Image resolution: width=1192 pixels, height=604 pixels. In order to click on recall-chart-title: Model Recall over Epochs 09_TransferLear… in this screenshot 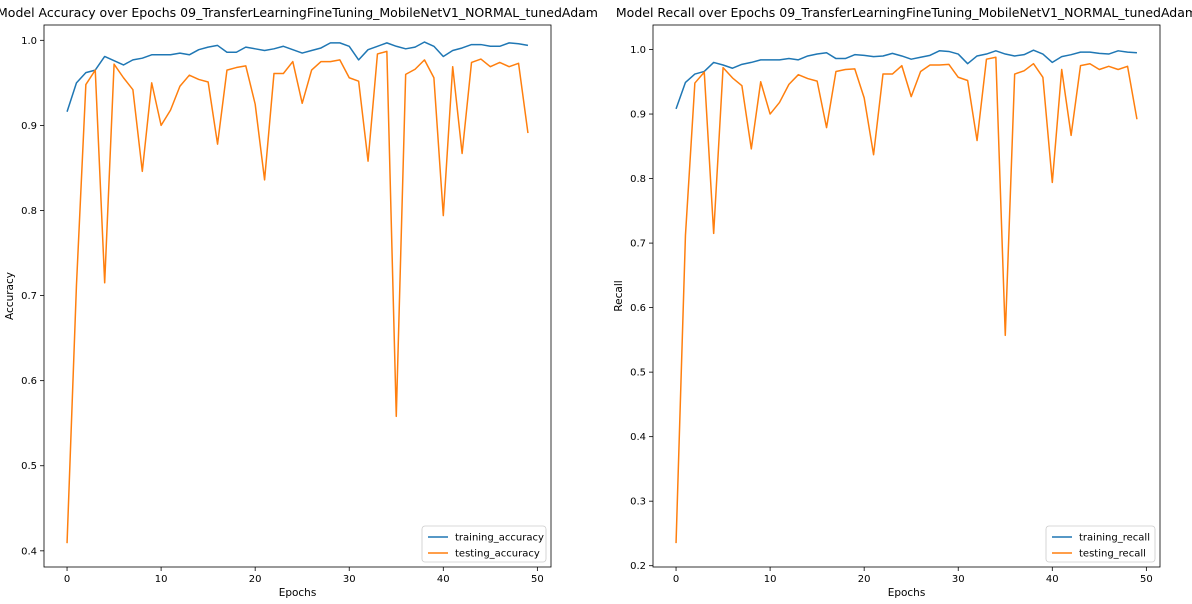, I will do `click(904, 12)`.